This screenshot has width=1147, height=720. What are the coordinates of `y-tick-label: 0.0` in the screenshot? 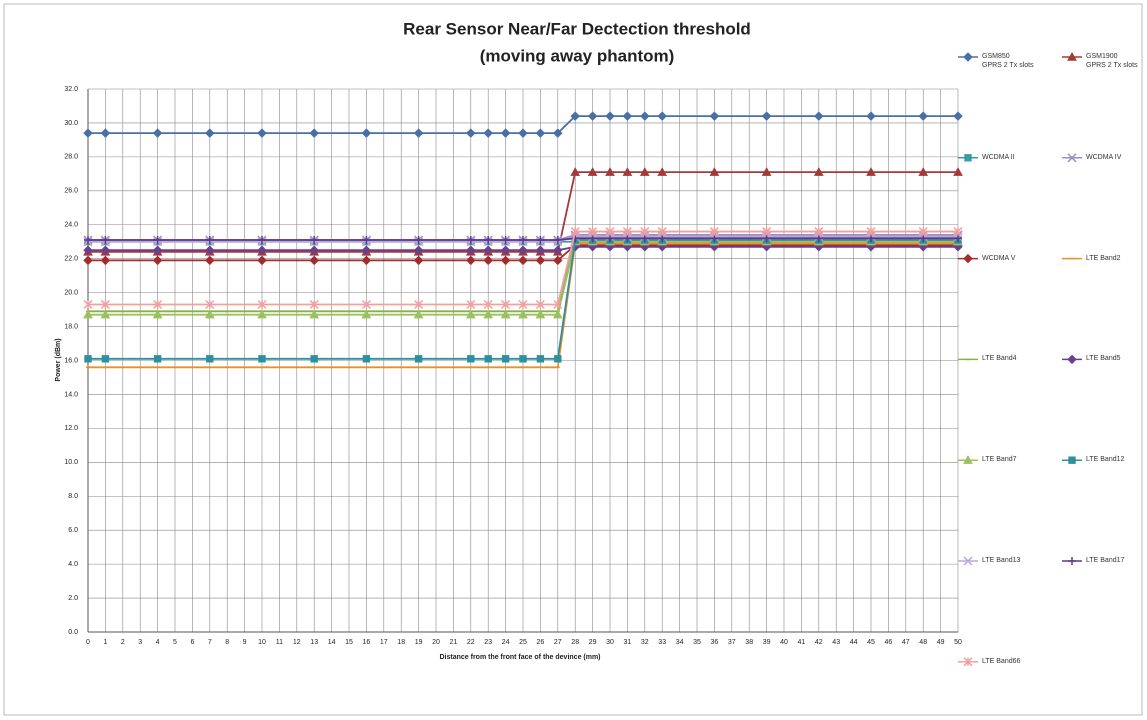 It's located at (73, 632).